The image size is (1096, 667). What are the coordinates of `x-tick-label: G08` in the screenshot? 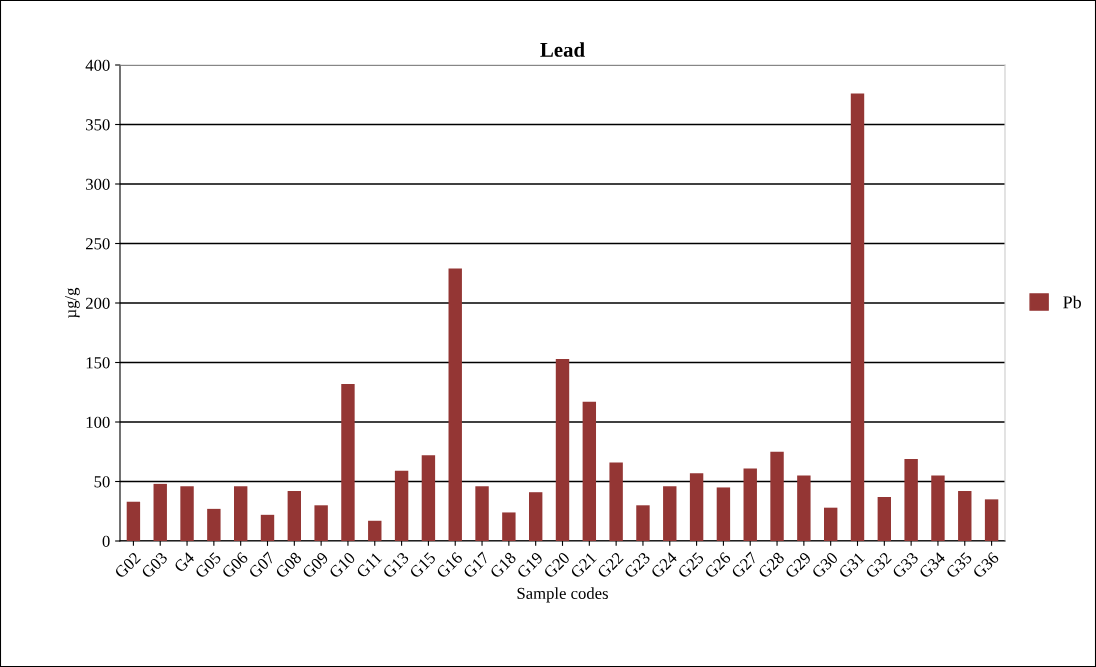 It's located at (288, 565).